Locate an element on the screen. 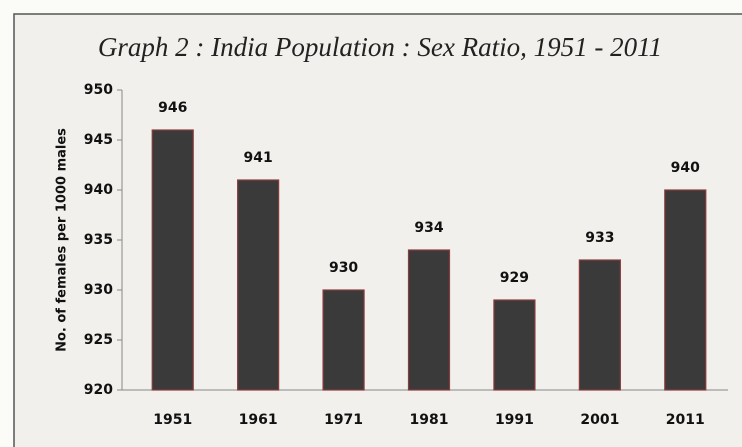 The width and height of the screenshot is (742, 447). y-tick-label: 940 is located at coordinates (98, 190).